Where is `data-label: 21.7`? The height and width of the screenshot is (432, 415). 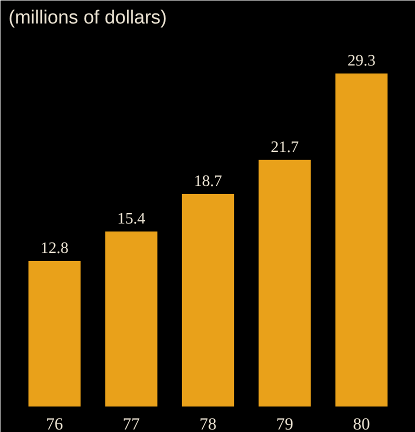
data-label: 21.7 is located at coordinates (284, 147).